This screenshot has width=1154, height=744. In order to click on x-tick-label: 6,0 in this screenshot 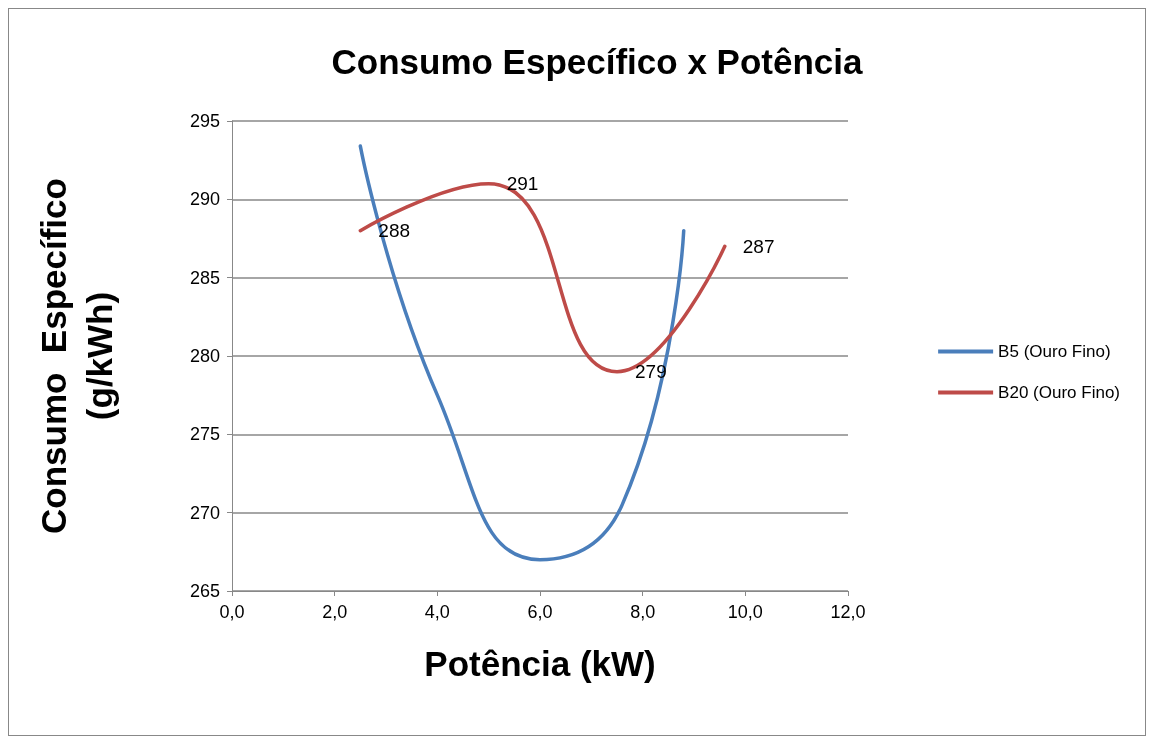, I will do `click(540, 612)`.